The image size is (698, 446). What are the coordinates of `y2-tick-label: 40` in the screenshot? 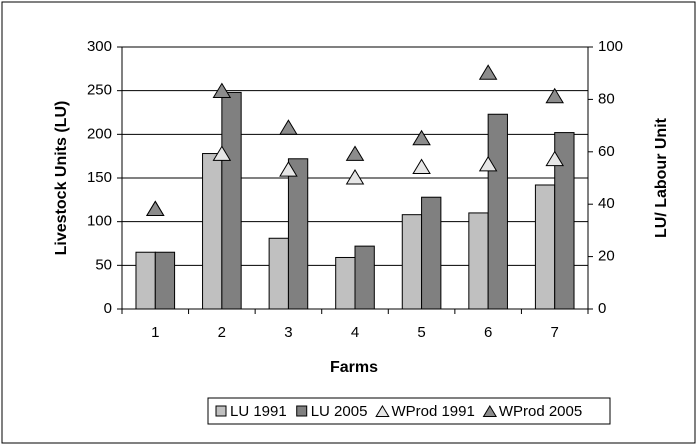 It's located at (606, 203).